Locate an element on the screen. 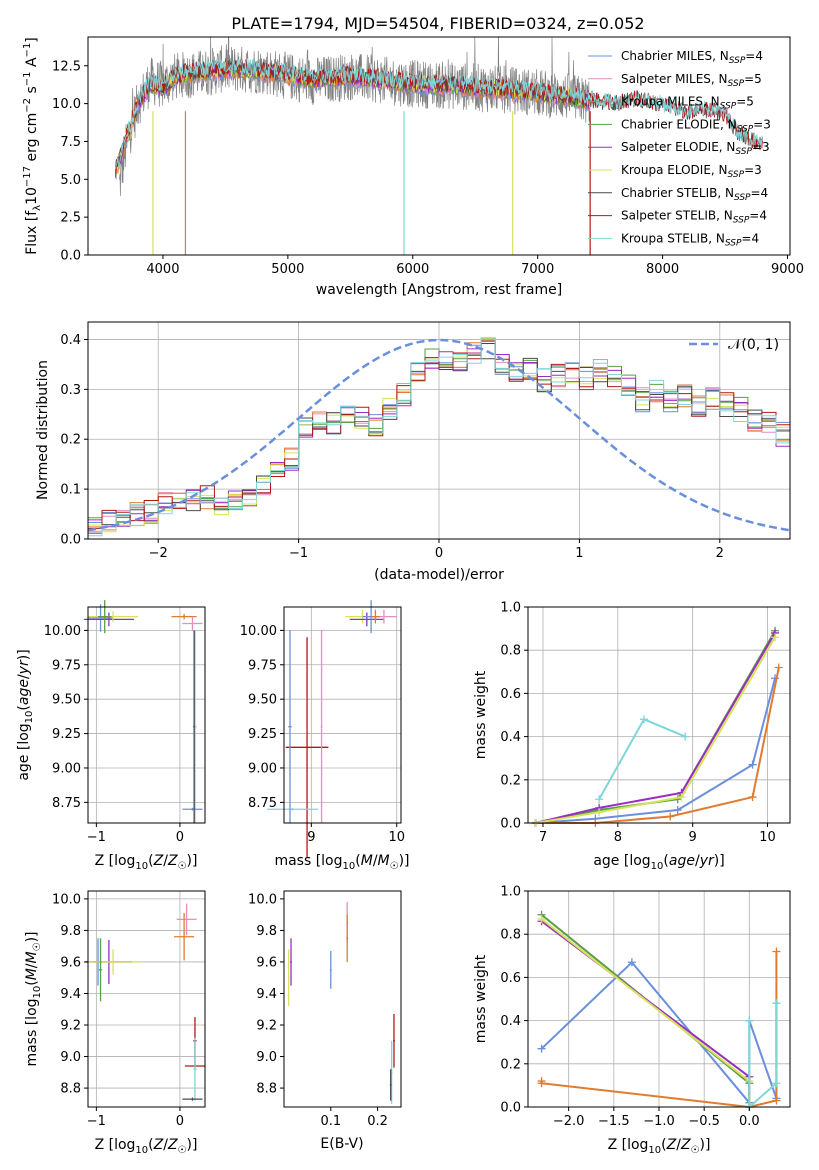 This screenshot has width=819, height=1170. histogram-steps is located at coordinates (439, 437).